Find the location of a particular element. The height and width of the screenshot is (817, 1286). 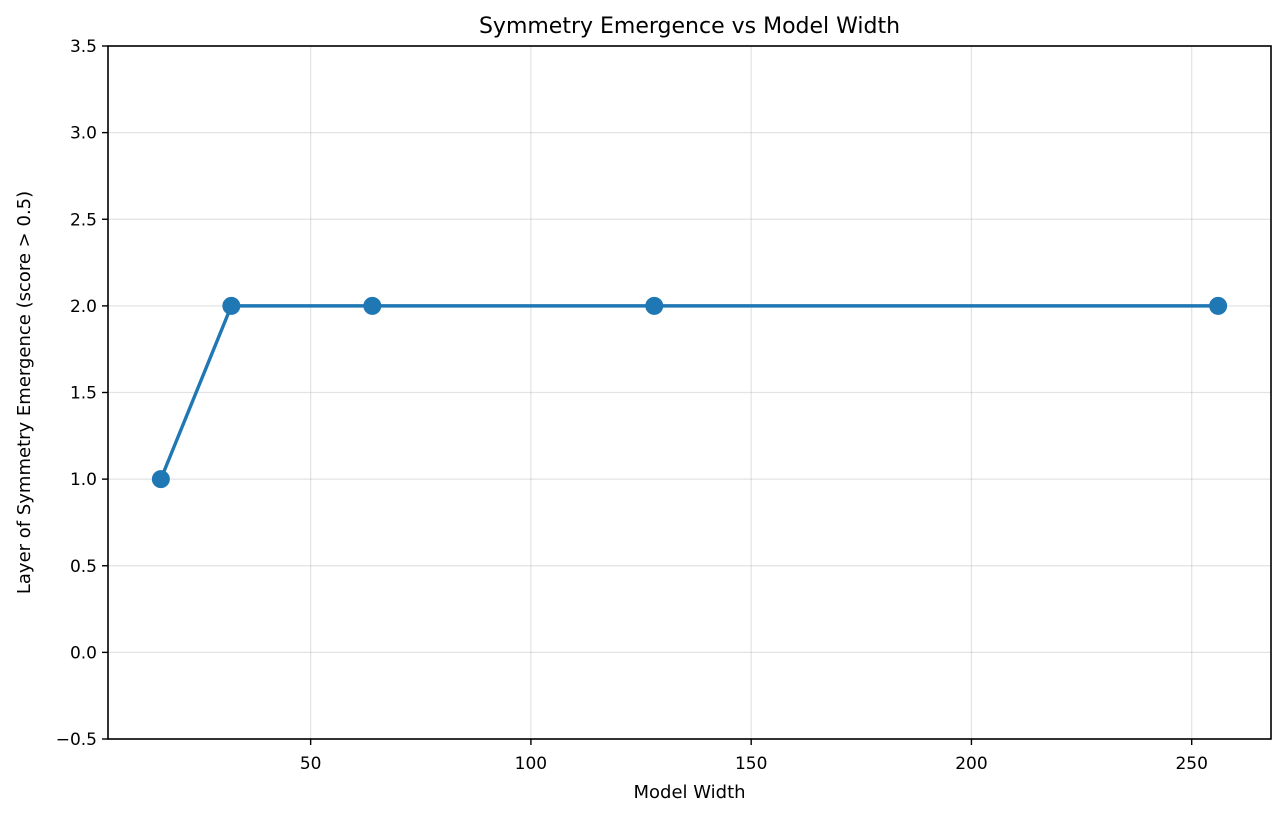

x-tick-label: 150 is located at coordinates (751, 764).